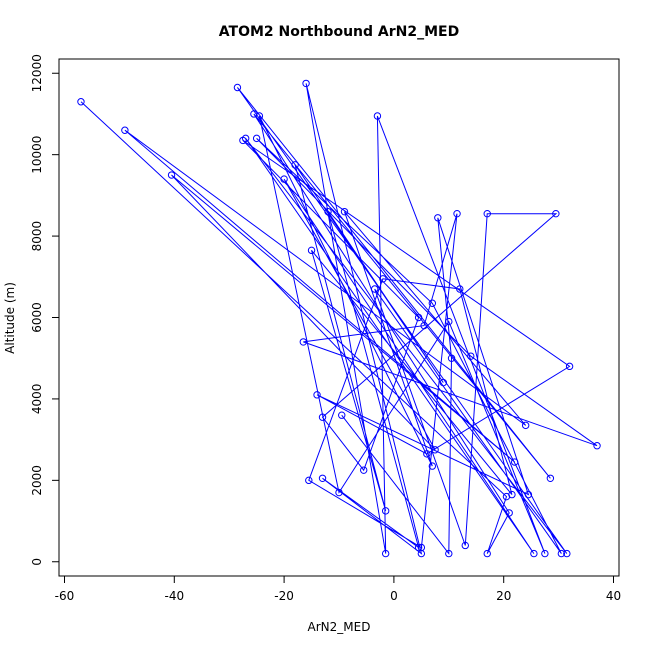 This screenshot has height=650, width=650. I want to click on y-tick-label: 12000, so click(37, 73).